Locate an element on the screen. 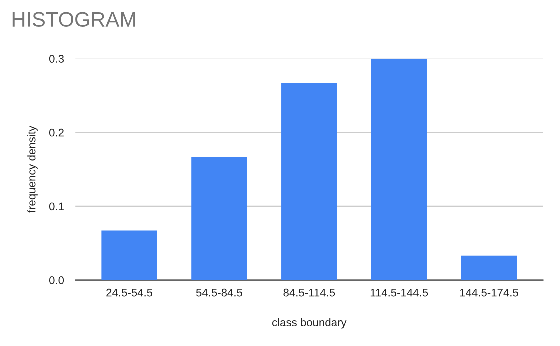  y-tick-label: 0.2 is located at coordinates (56, 132).